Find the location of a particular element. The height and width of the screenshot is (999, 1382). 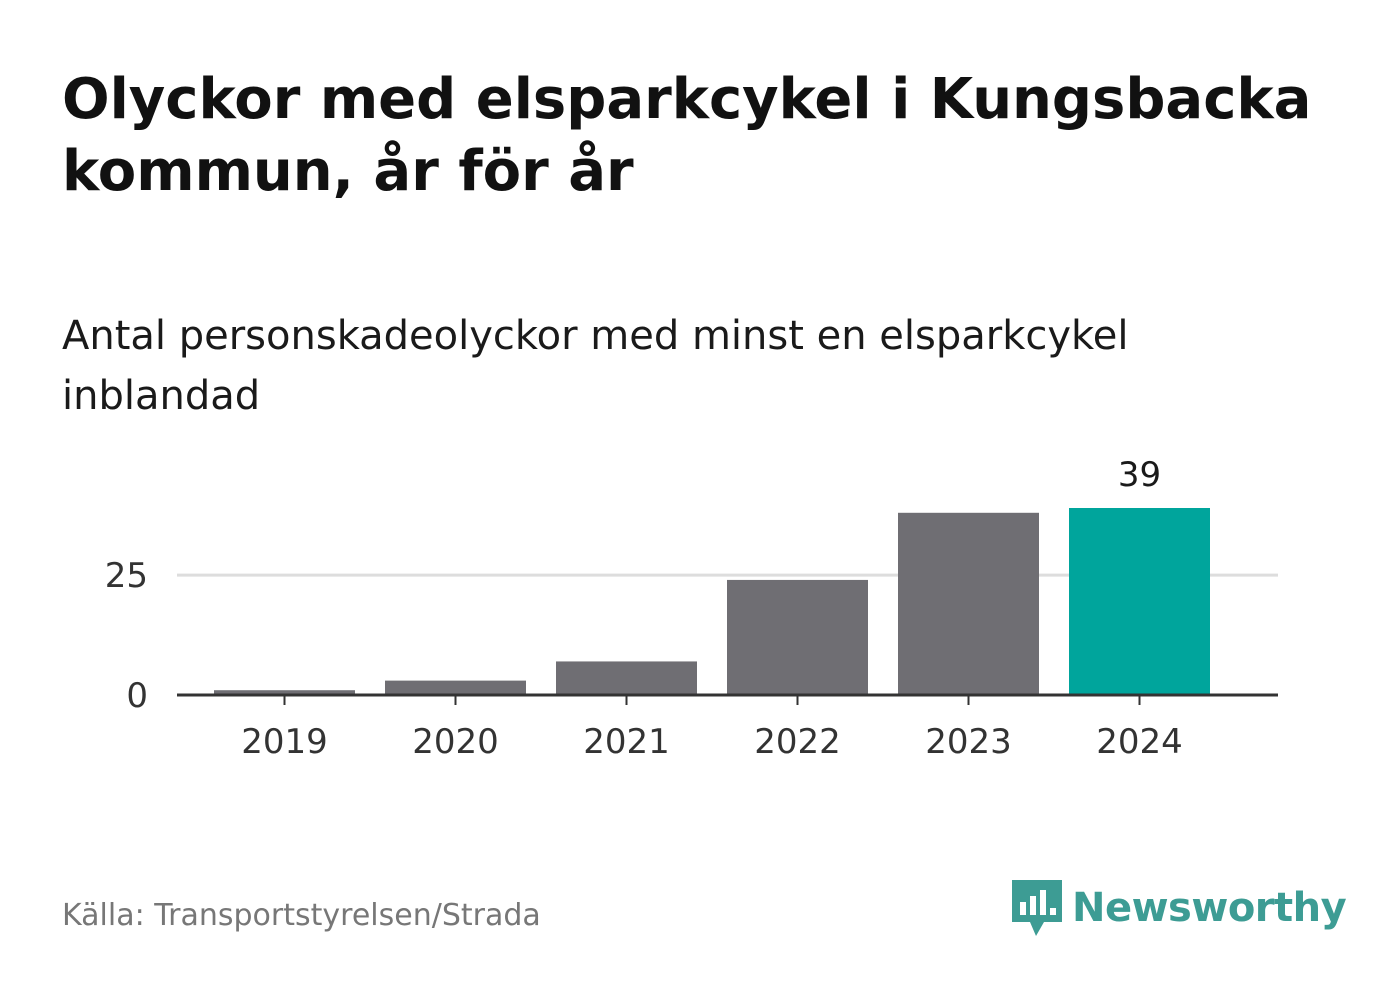

bar-2020 is located at coordinates (455, 687).